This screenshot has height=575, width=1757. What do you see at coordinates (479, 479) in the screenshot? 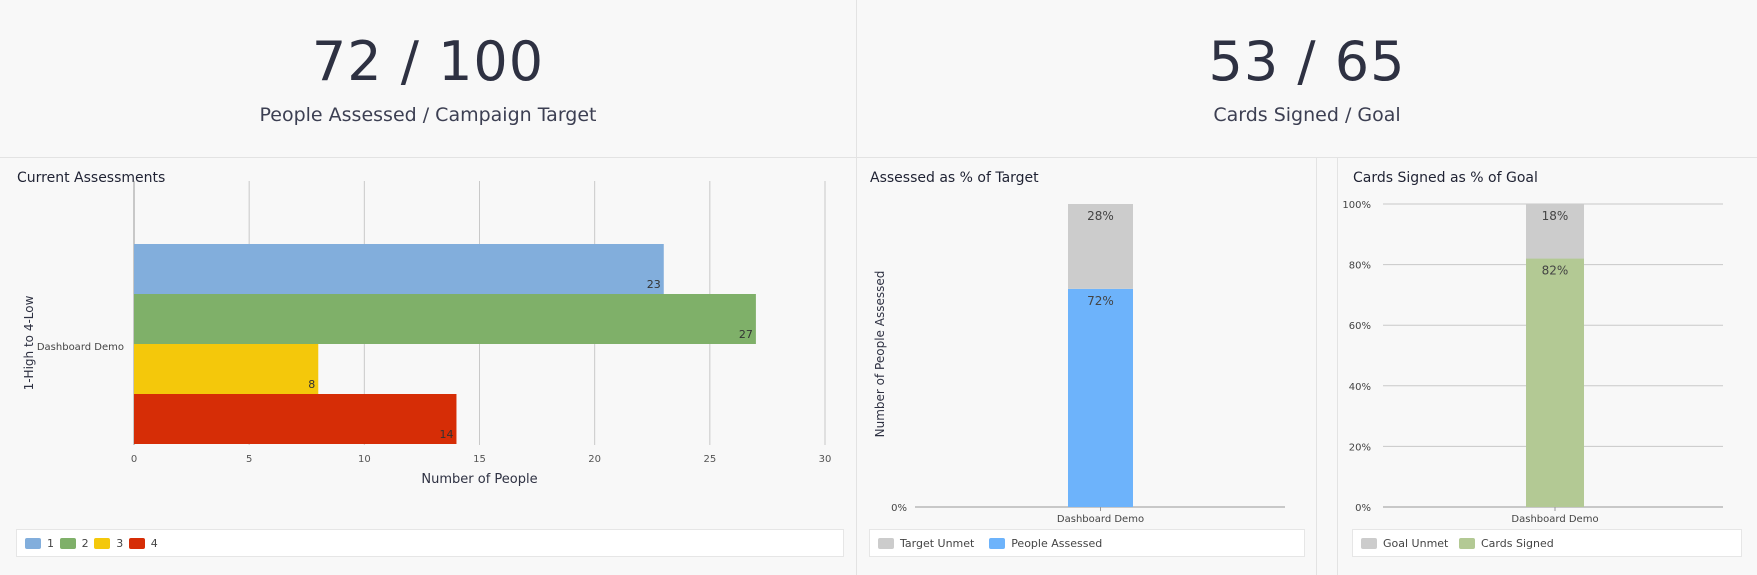
I see `x-axis-title: Number of People` at bounding box center [479, 479].